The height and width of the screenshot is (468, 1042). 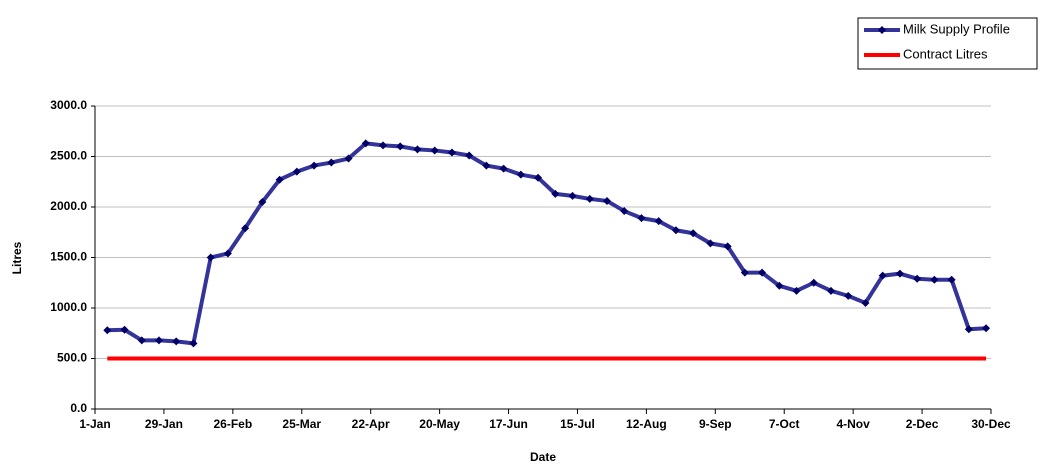 I want to click on x-axis-title: Date, so click(x=543, y=457).